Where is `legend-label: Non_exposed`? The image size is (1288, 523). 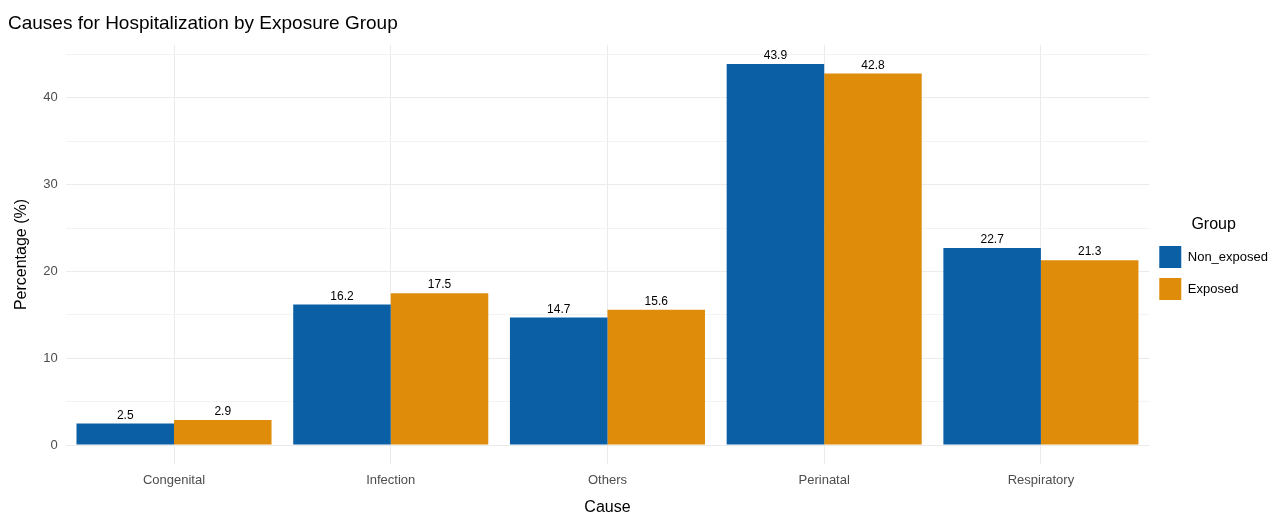
legend-label: Non_exposed is located at coordinates (1228, 256).